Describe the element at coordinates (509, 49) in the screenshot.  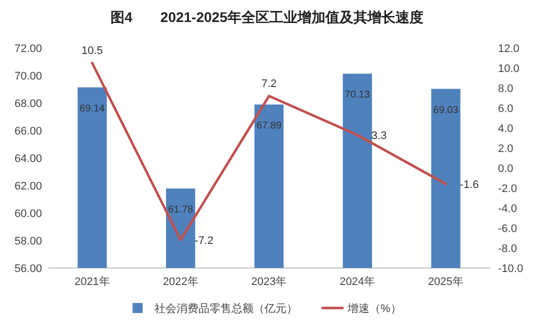
I see `y2-tick-label: 12.0` at that location.